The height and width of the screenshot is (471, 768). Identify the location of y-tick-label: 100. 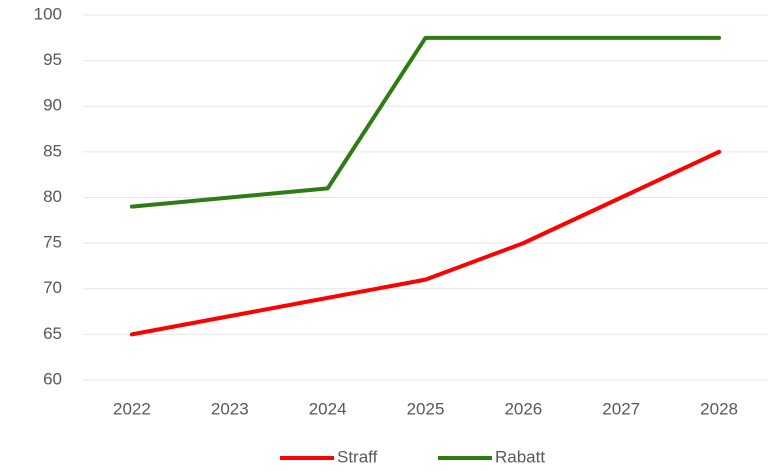
(48, 13).